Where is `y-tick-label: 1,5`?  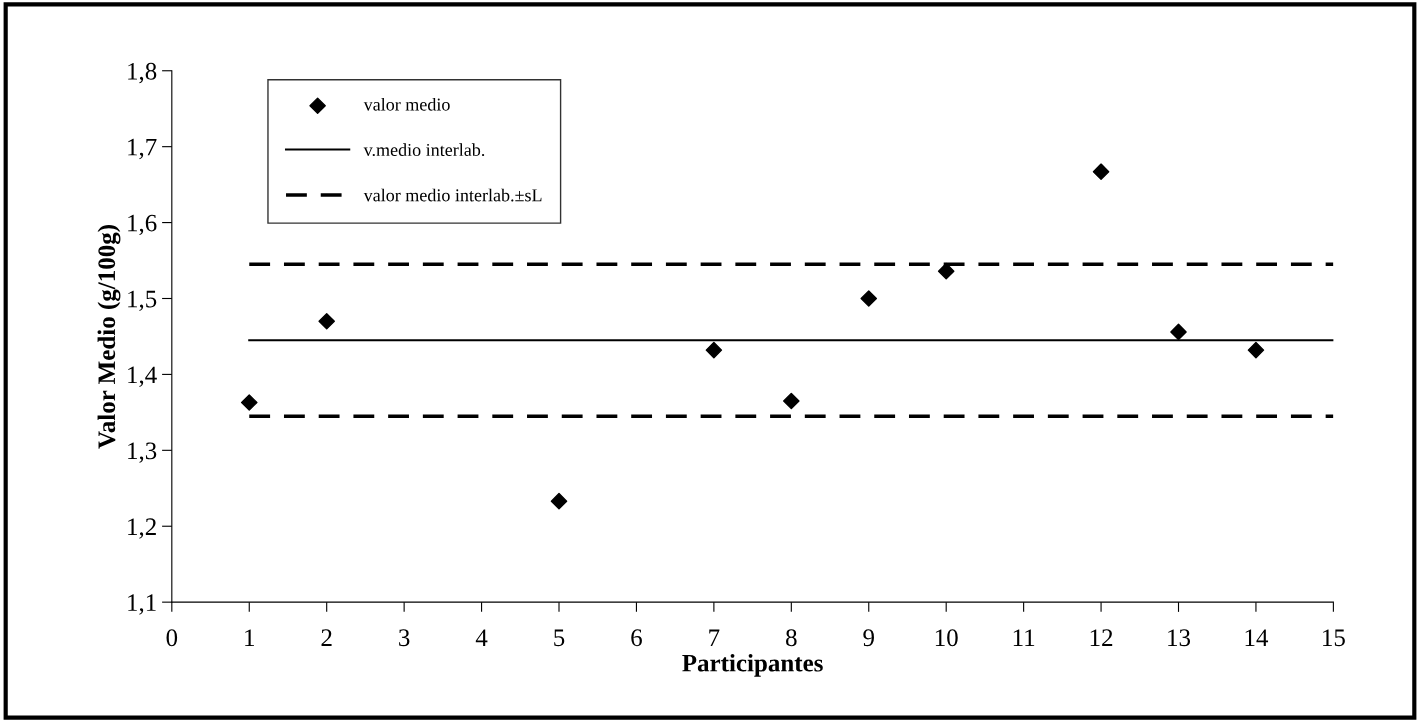 y-tick-label: 1,5 is located at coordinates (142, 301).